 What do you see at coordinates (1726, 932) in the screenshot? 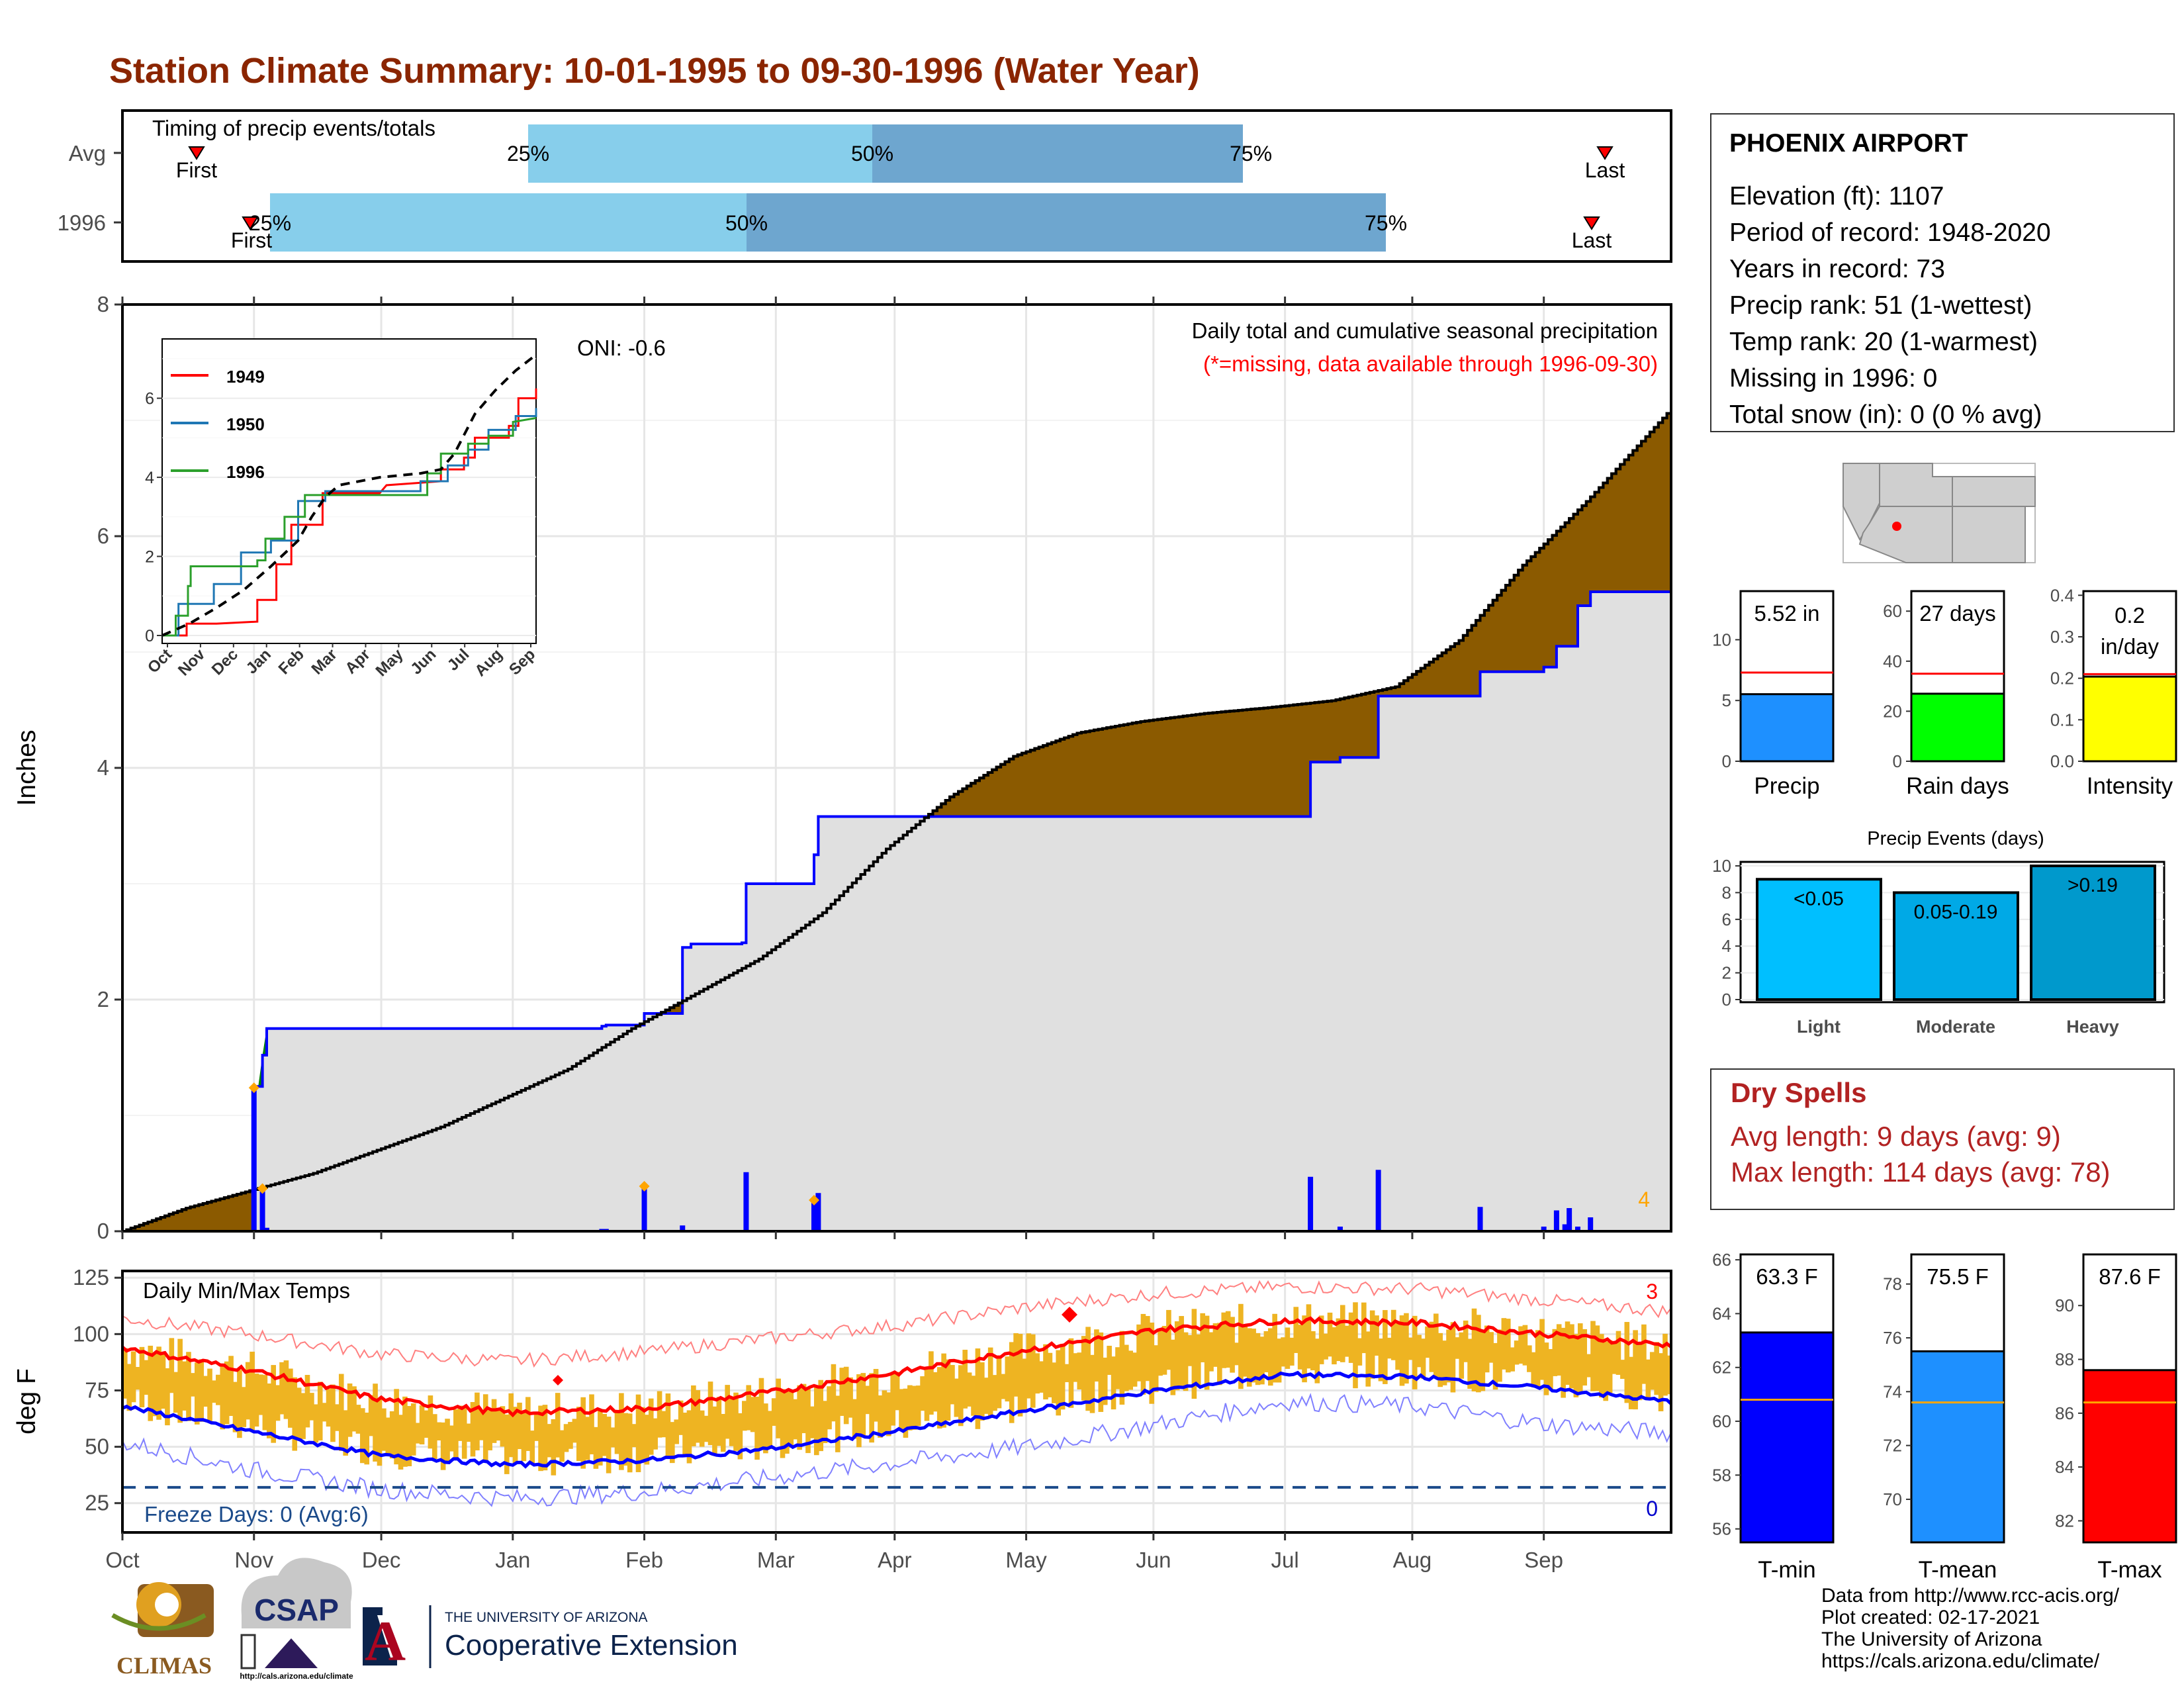
I see `events-y-axis: 0 2 4 6 8 10` at bounding box center [1726, 932].